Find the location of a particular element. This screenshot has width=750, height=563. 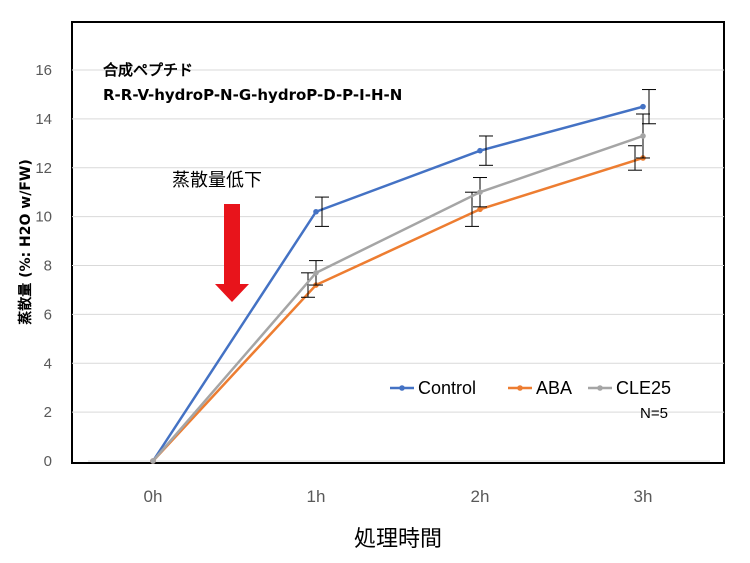

y-axis-label: 蒸散量 (%: H2O w/FW) is located at coordinates (25, 241).